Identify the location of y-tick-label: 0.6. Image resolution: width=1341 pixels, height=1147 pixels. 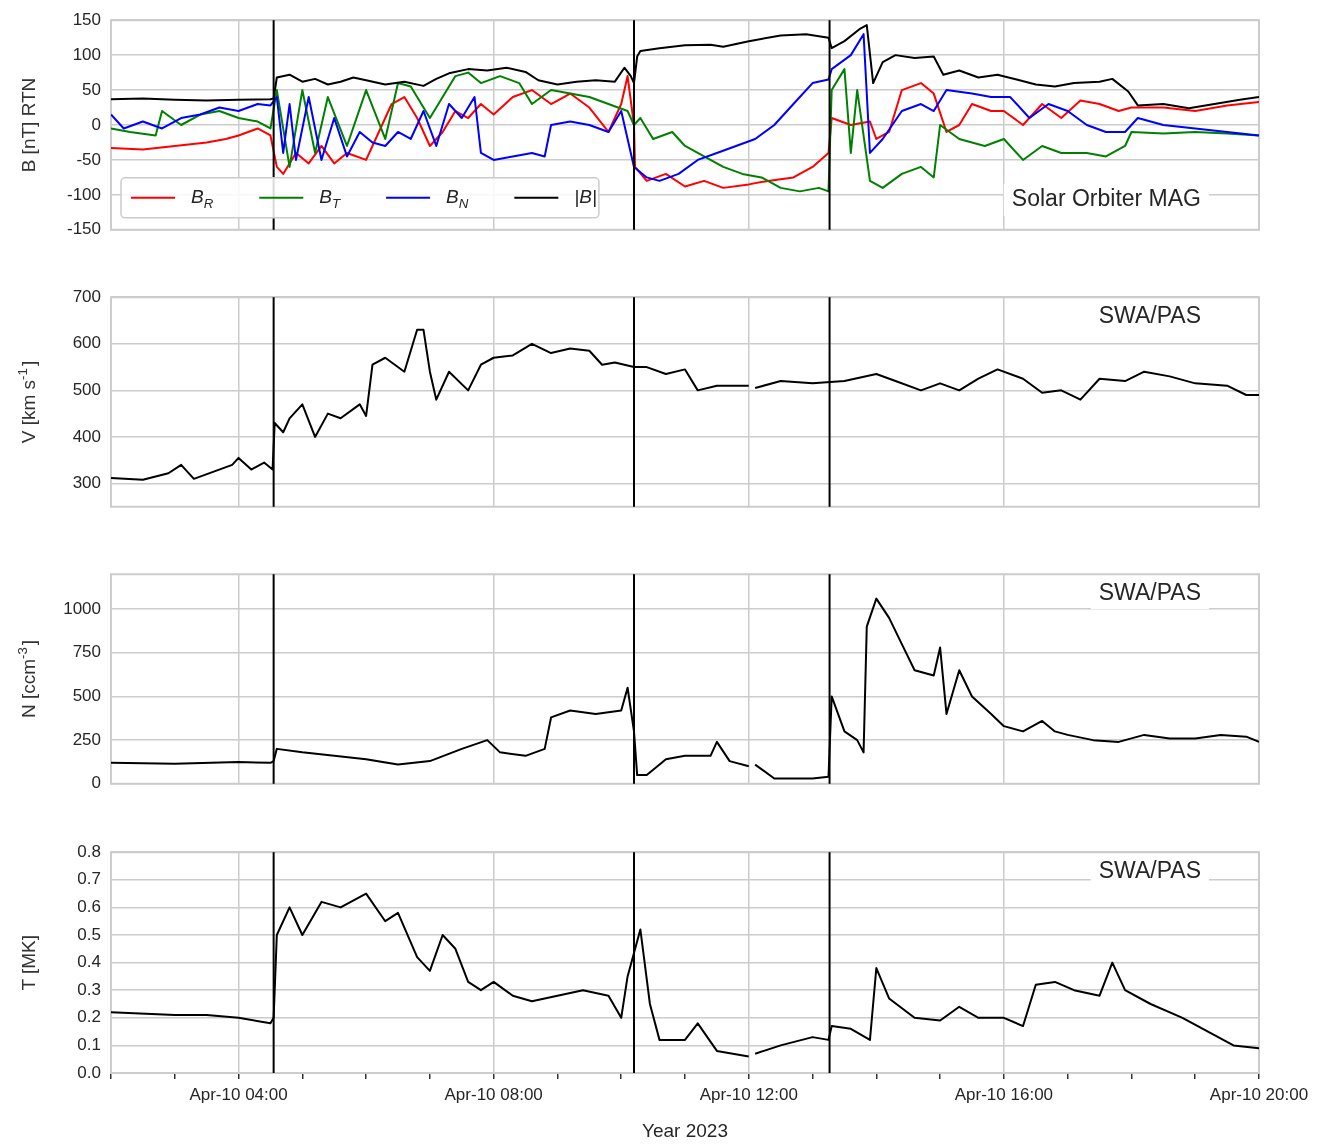
(89, 907).